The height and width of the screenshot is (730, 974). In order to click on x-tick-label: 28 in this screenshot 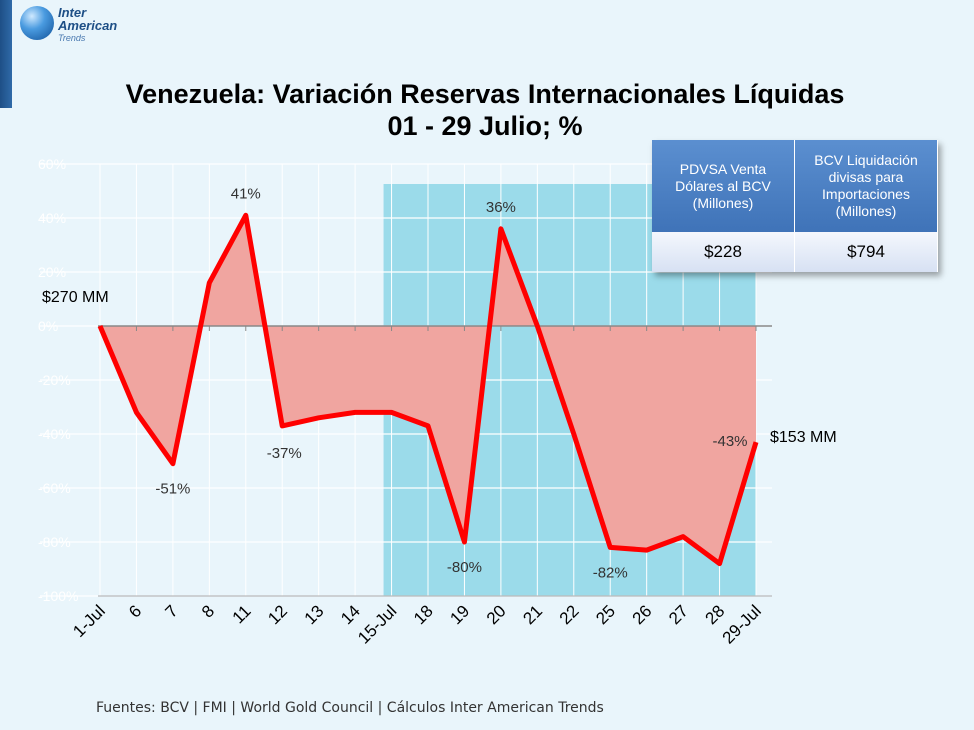, I will do `click(715, 614)`.